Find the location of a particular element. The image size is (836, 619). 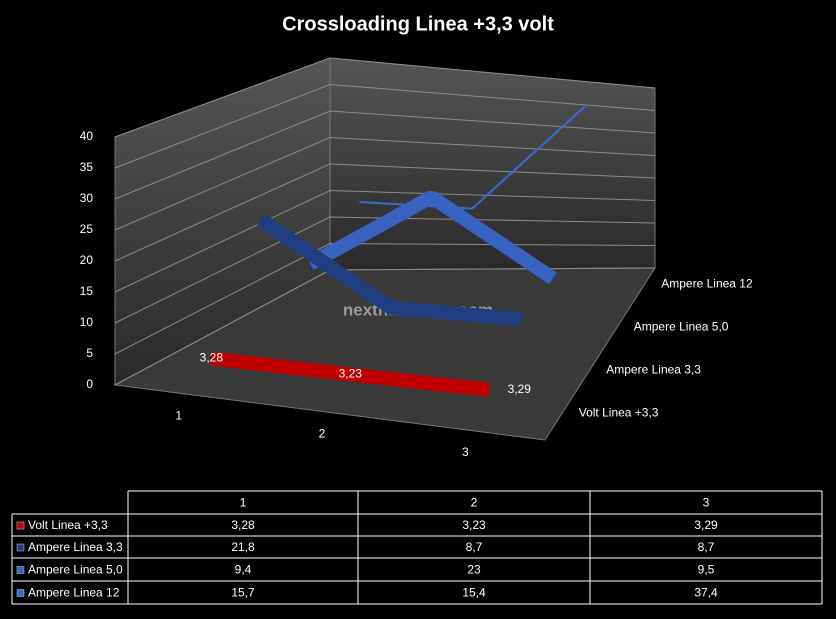

table-header: 3 is located at coordinates (706, 503).